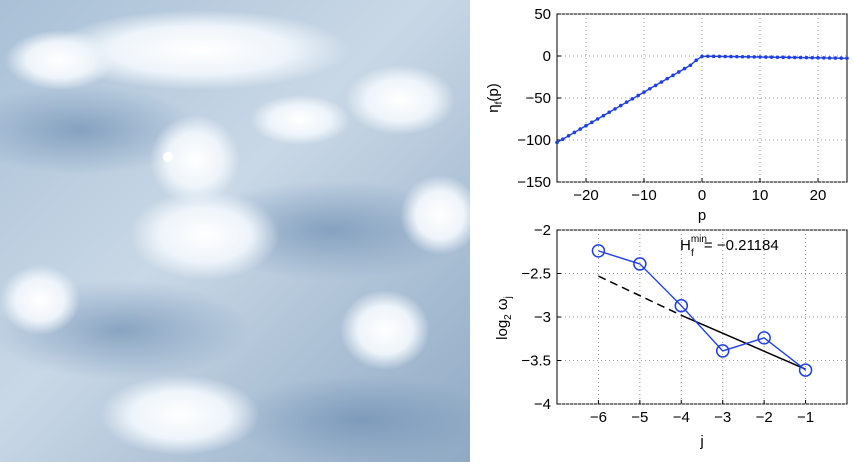 Image resolution: width=853 pixels, height=462 pixels. I want to click on x-tick-label: −3, so click(722, 417).